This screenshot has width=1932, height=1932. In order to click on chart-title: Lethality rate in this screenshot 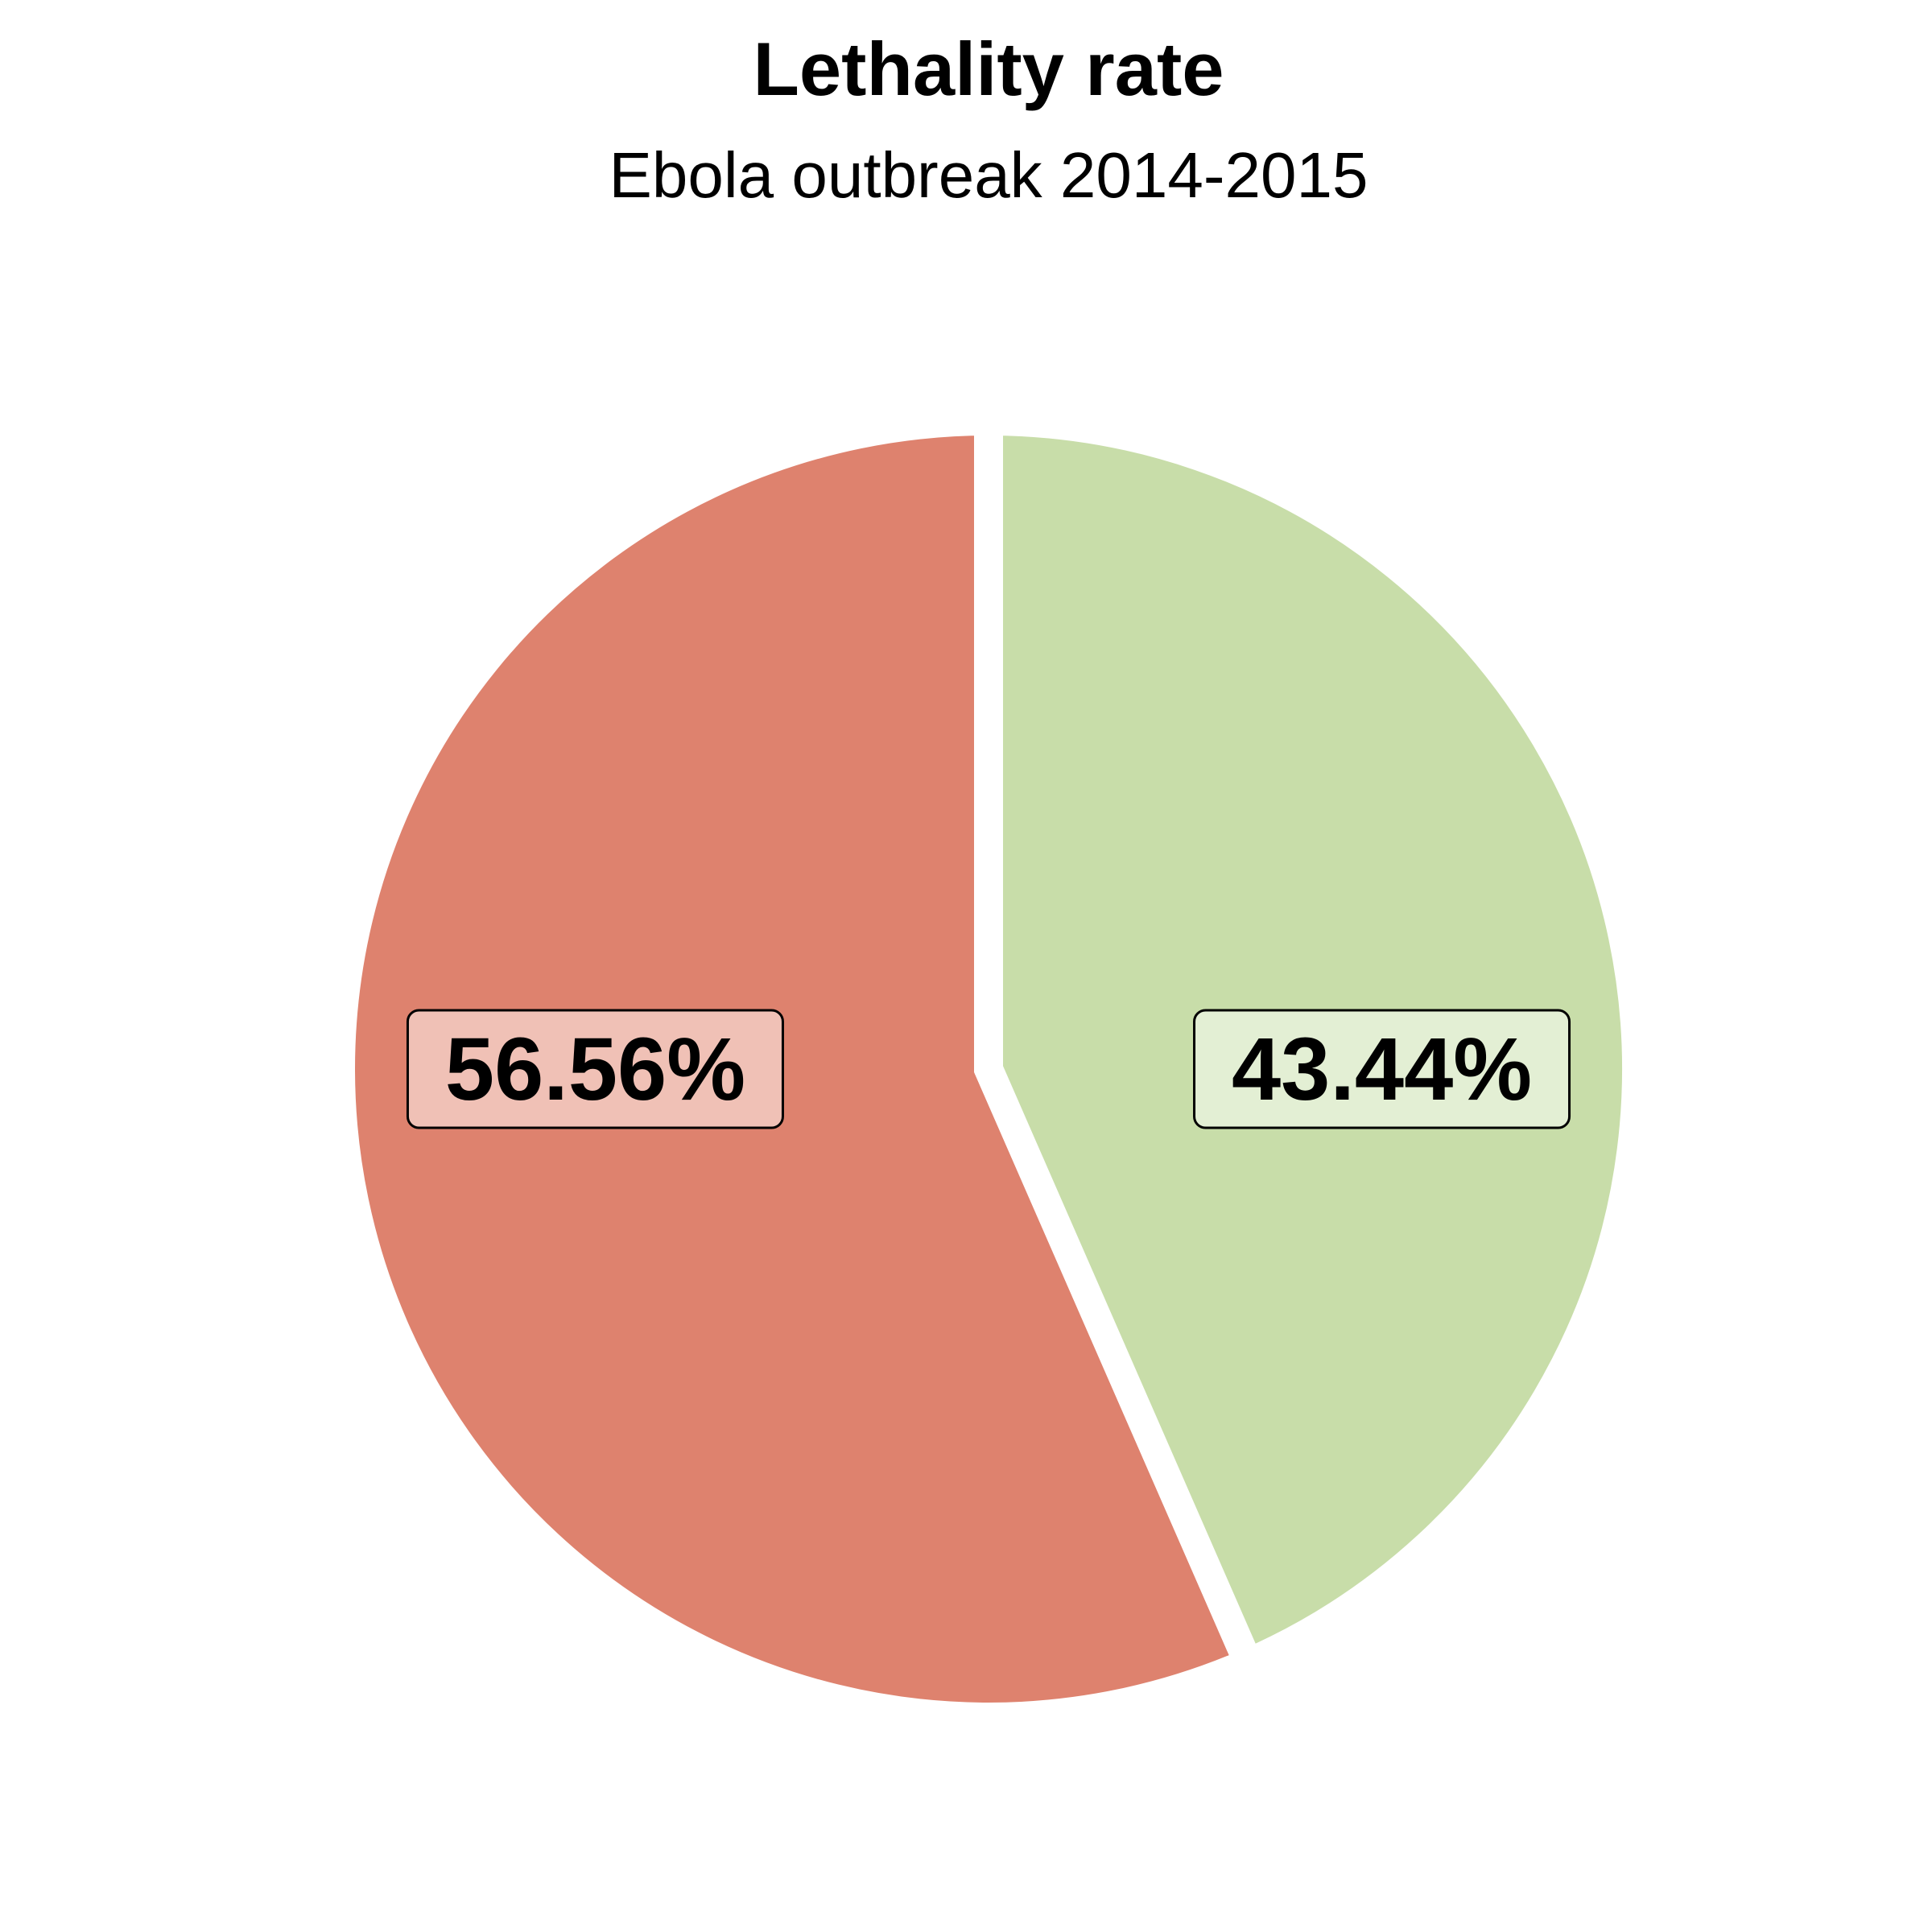, I will do `click(988, 69)`.